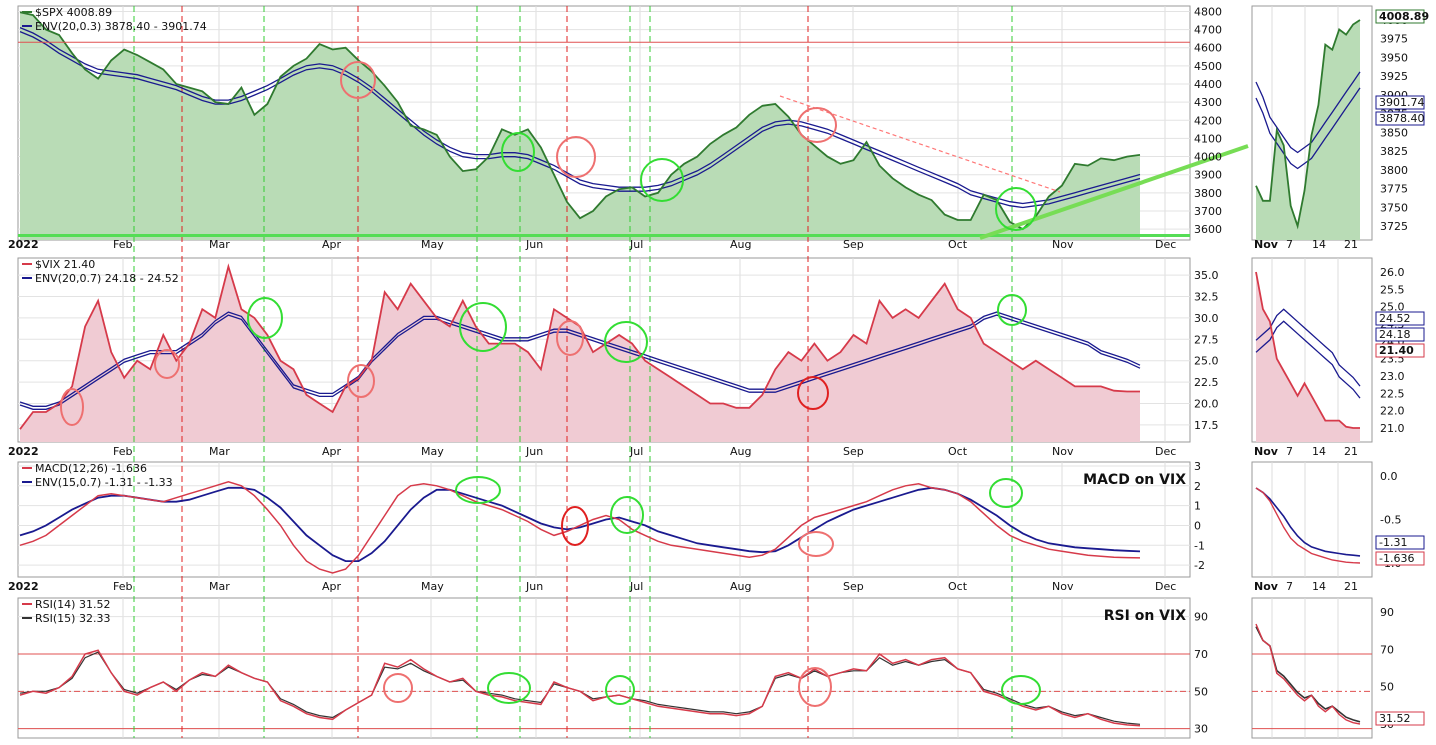 The height and width of the screenshot is (745, 1436). Describe the element at coordinates (1063, 244) in the screenshot. I see `month-label: Nov` at that location.